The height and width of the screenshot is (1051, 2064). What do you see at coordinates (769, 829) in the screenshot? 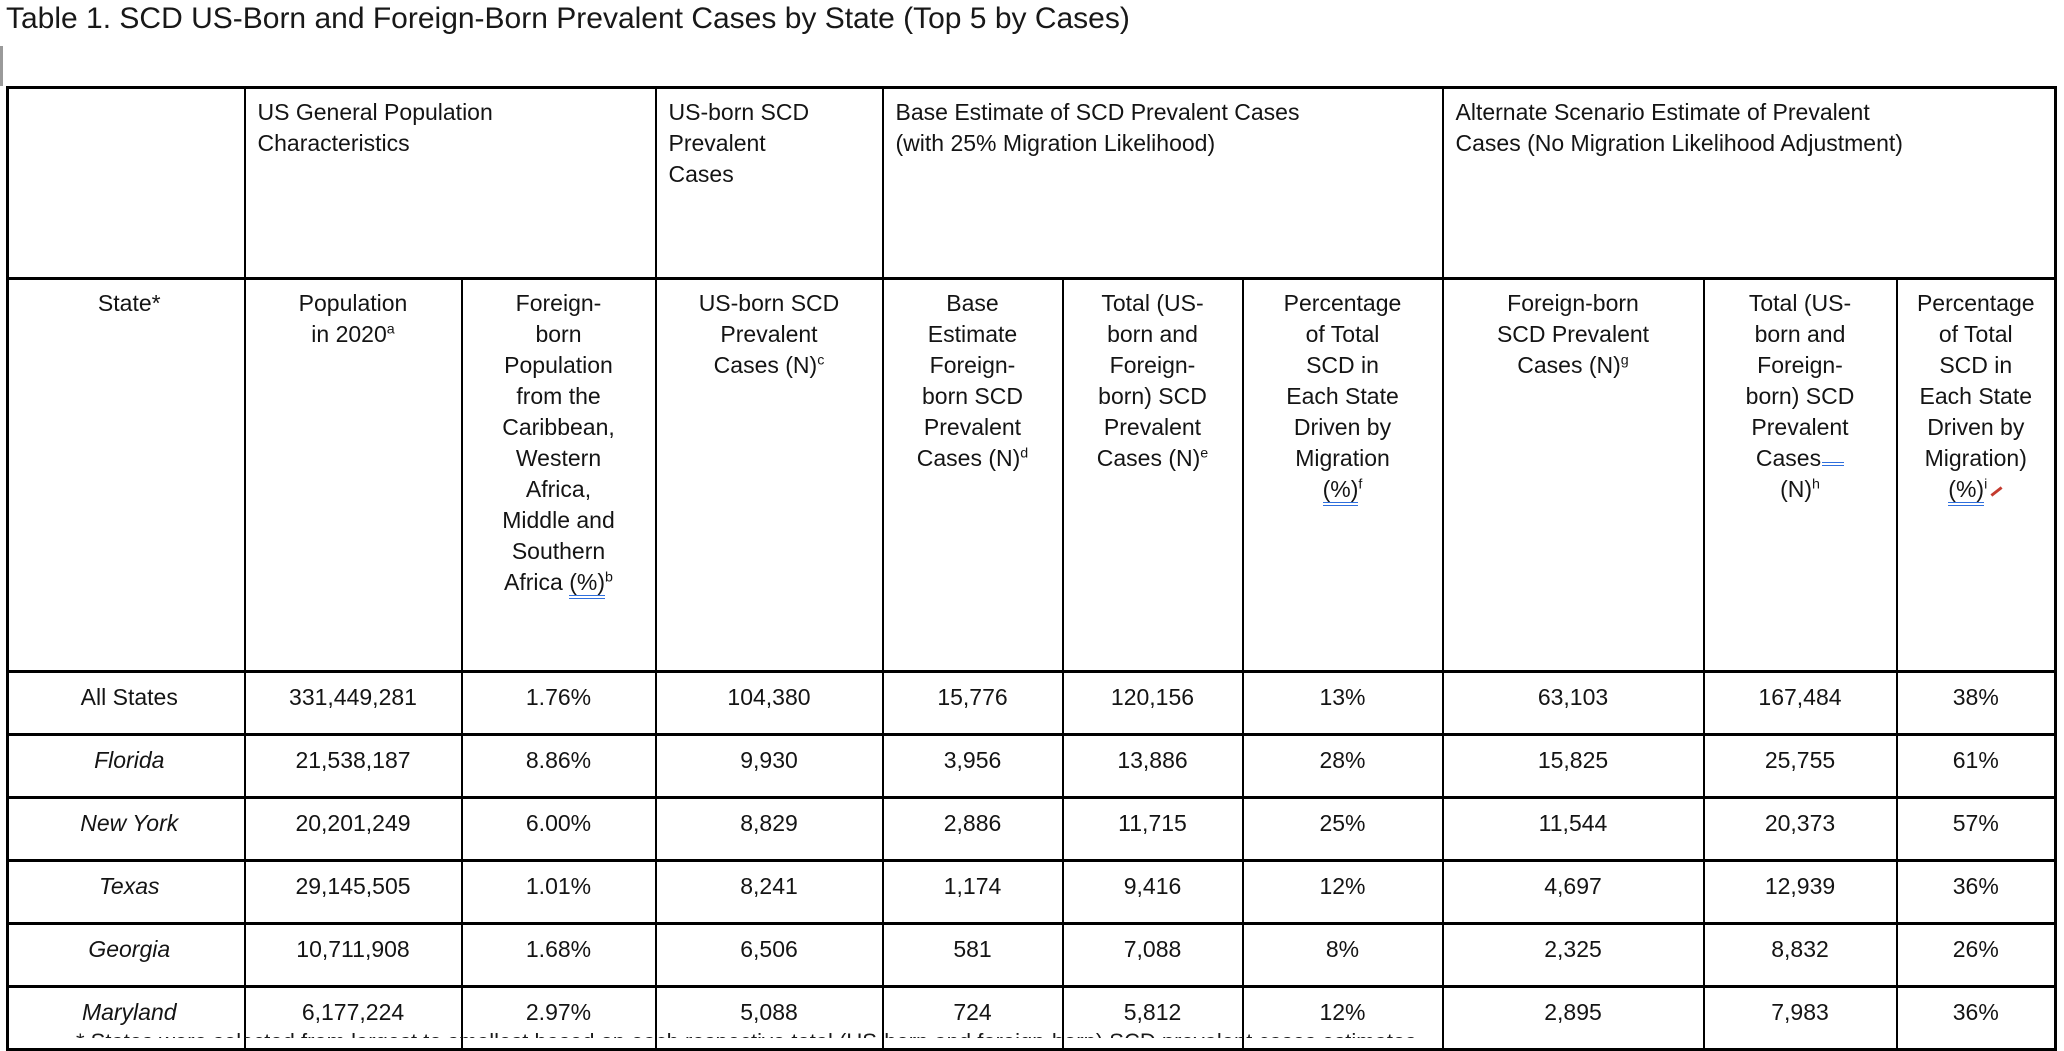
I see `table-cell: 8,829` at bounding box center [769, 829].